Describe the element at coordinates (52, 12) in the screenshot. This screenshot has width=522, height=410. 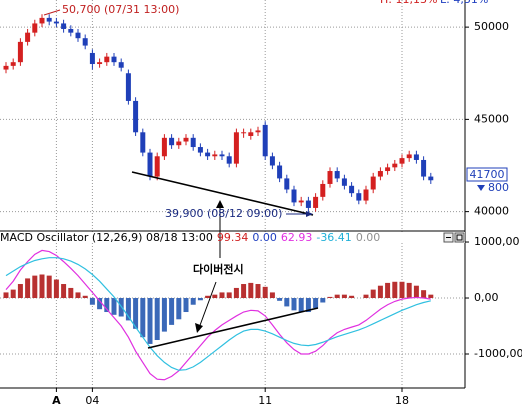
I see `annotation-pointer` at that location.